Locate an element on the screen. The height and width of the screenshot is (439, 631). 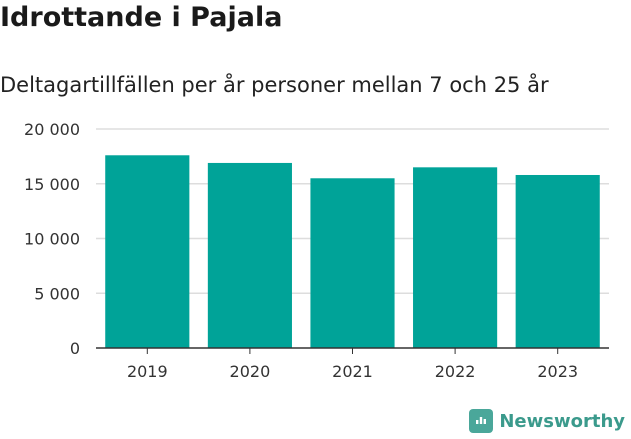
x-tick-label: 2021 is located at coordinates (352, 371).